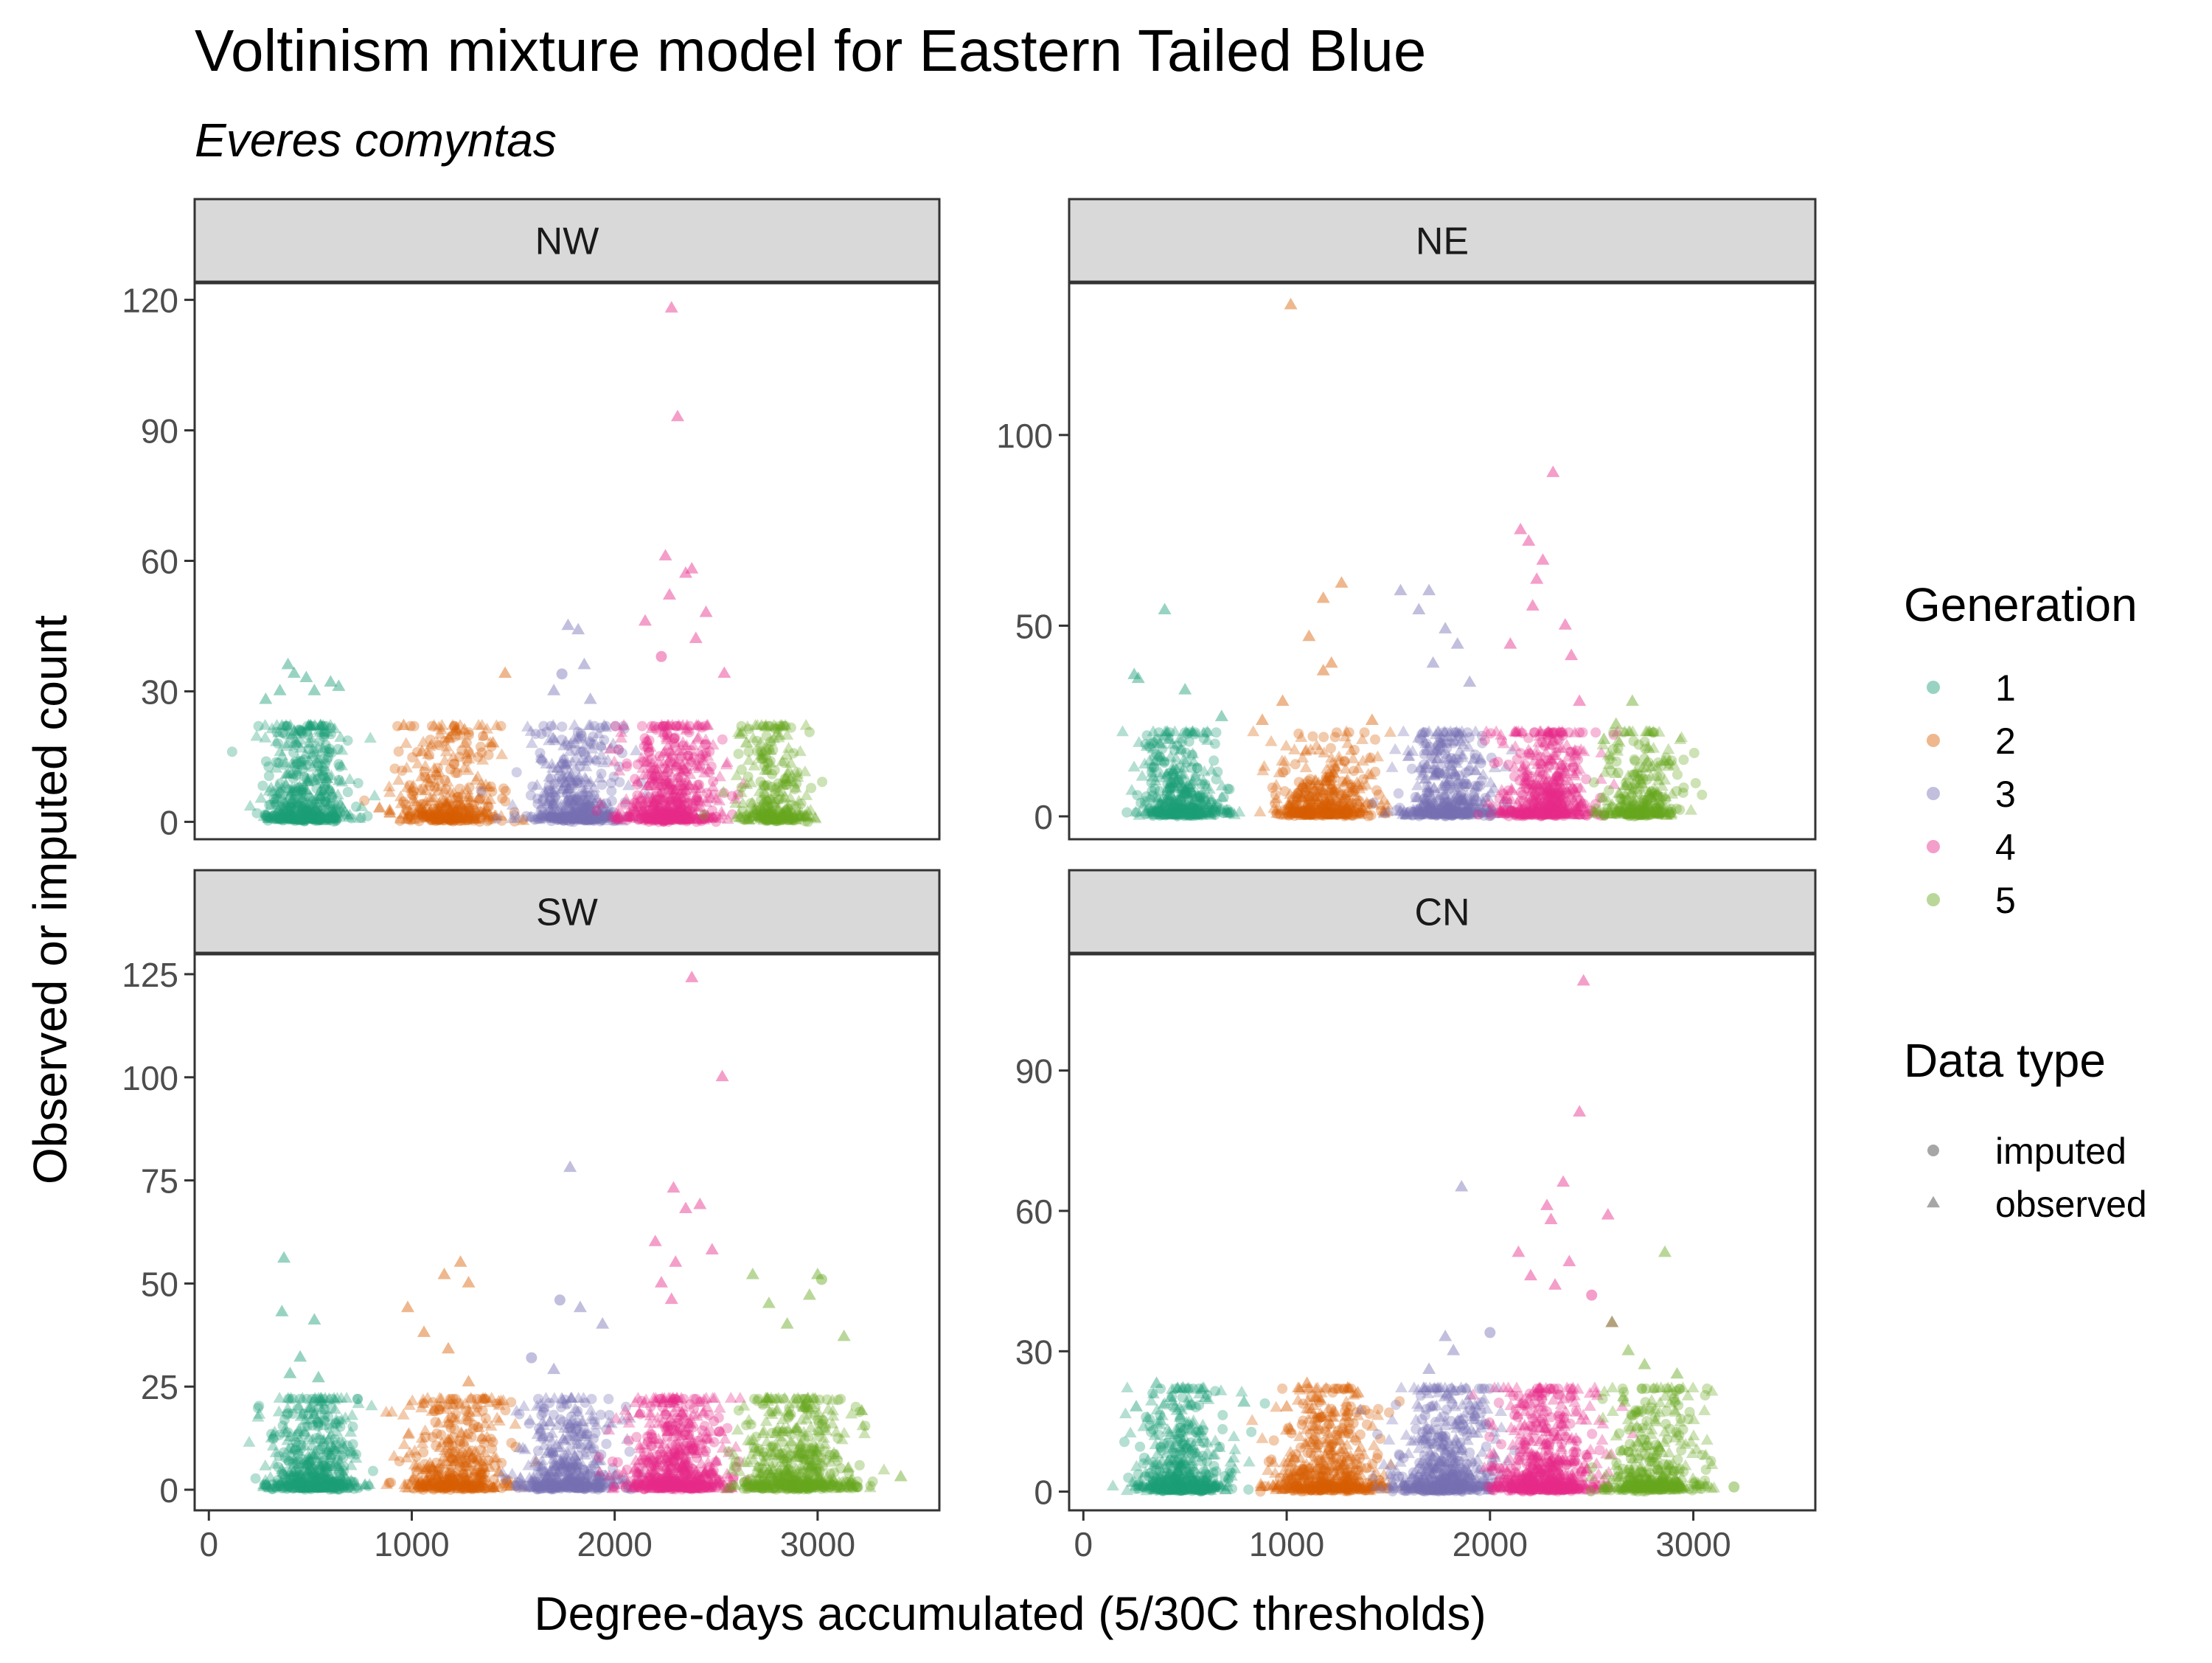 The image size is (2212, 1663). Describe the element at coordinates (150, 301) in the screenshot. I see `y-tick-label: 120` at that location.